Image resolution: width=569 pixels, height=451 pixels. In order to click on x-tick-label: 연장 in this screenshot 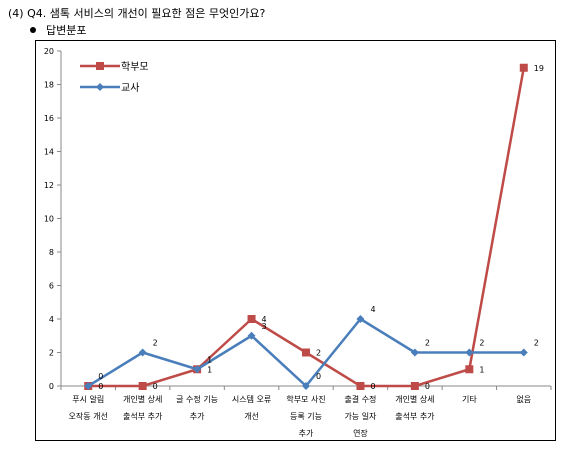, I will do `click(360, 433)`.